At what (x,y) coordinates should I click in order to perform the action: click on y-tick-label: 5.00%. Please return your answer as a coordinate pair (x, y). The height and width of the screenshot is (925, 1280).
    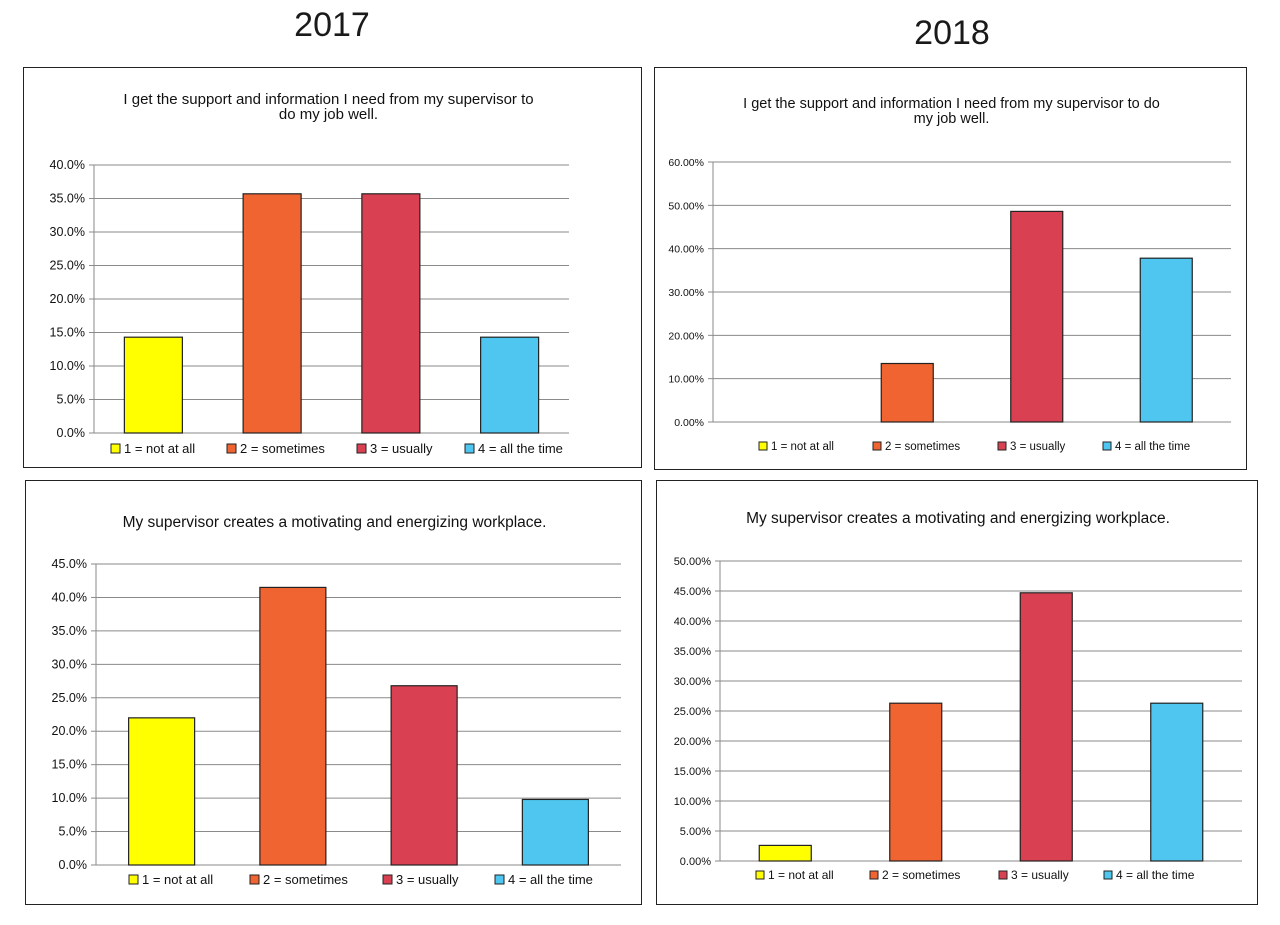
    Looking at the image, I should click on (695, 832).